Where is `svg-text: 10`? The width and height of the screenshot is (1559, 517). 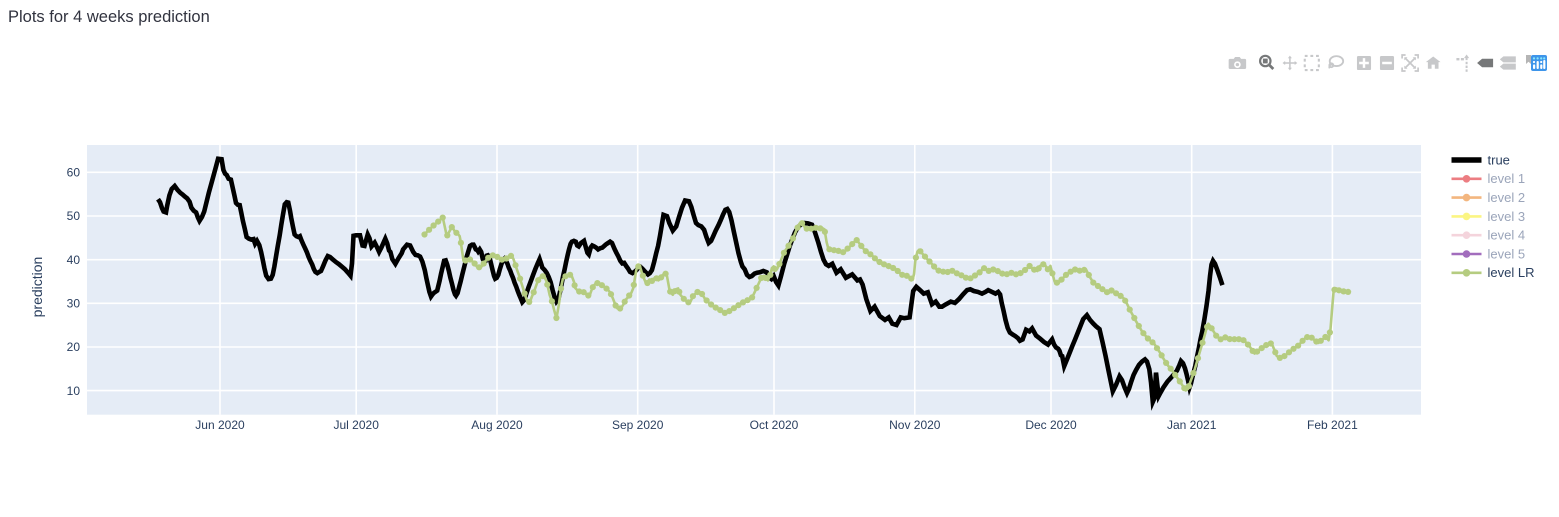
svg-text: 10 is located at coordinates (74, 391).